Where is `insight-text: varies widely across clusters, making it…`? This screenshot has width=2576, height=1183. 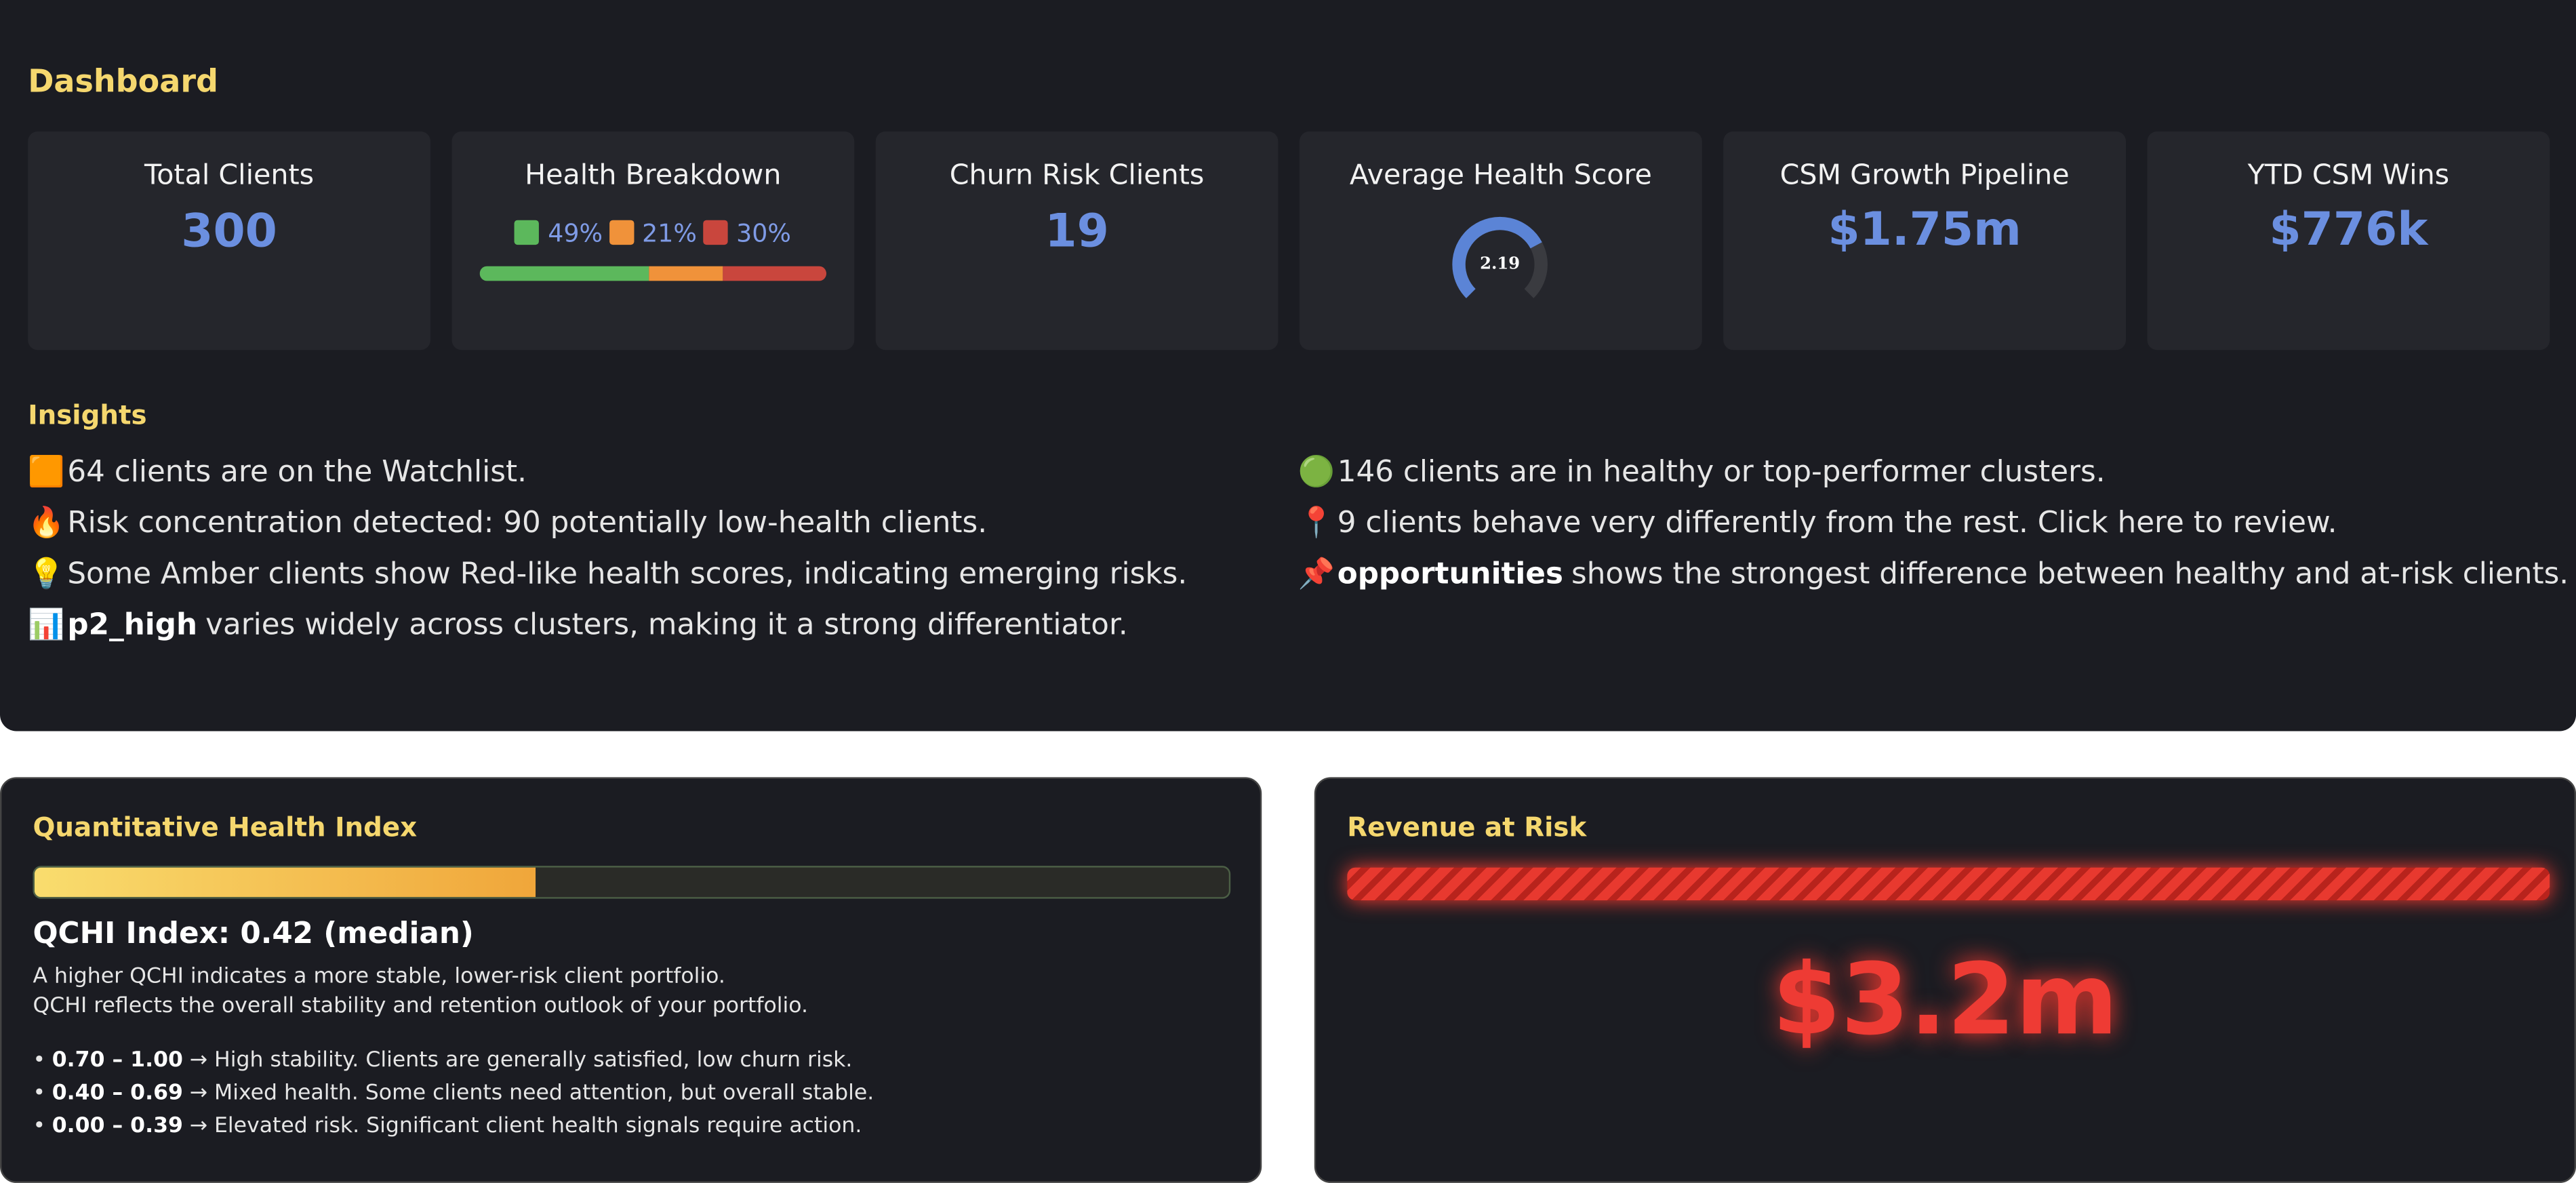 insight-text: varies widely across clusters, making it… is located at coordinates (666, 625).